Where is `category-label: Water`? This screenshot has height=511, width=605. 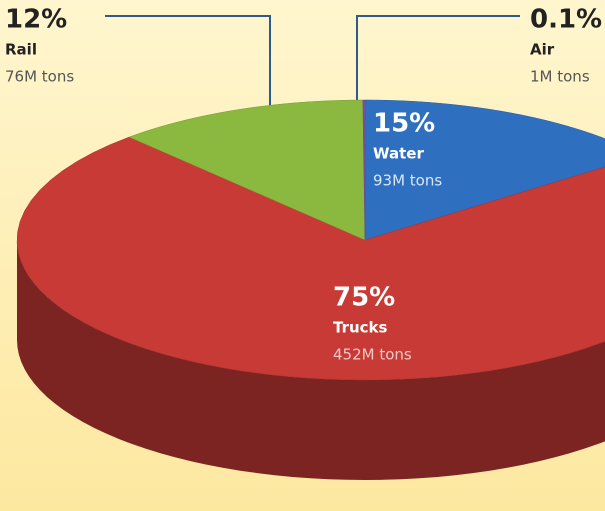
category-label: Water is located at coordinates (398, 154).